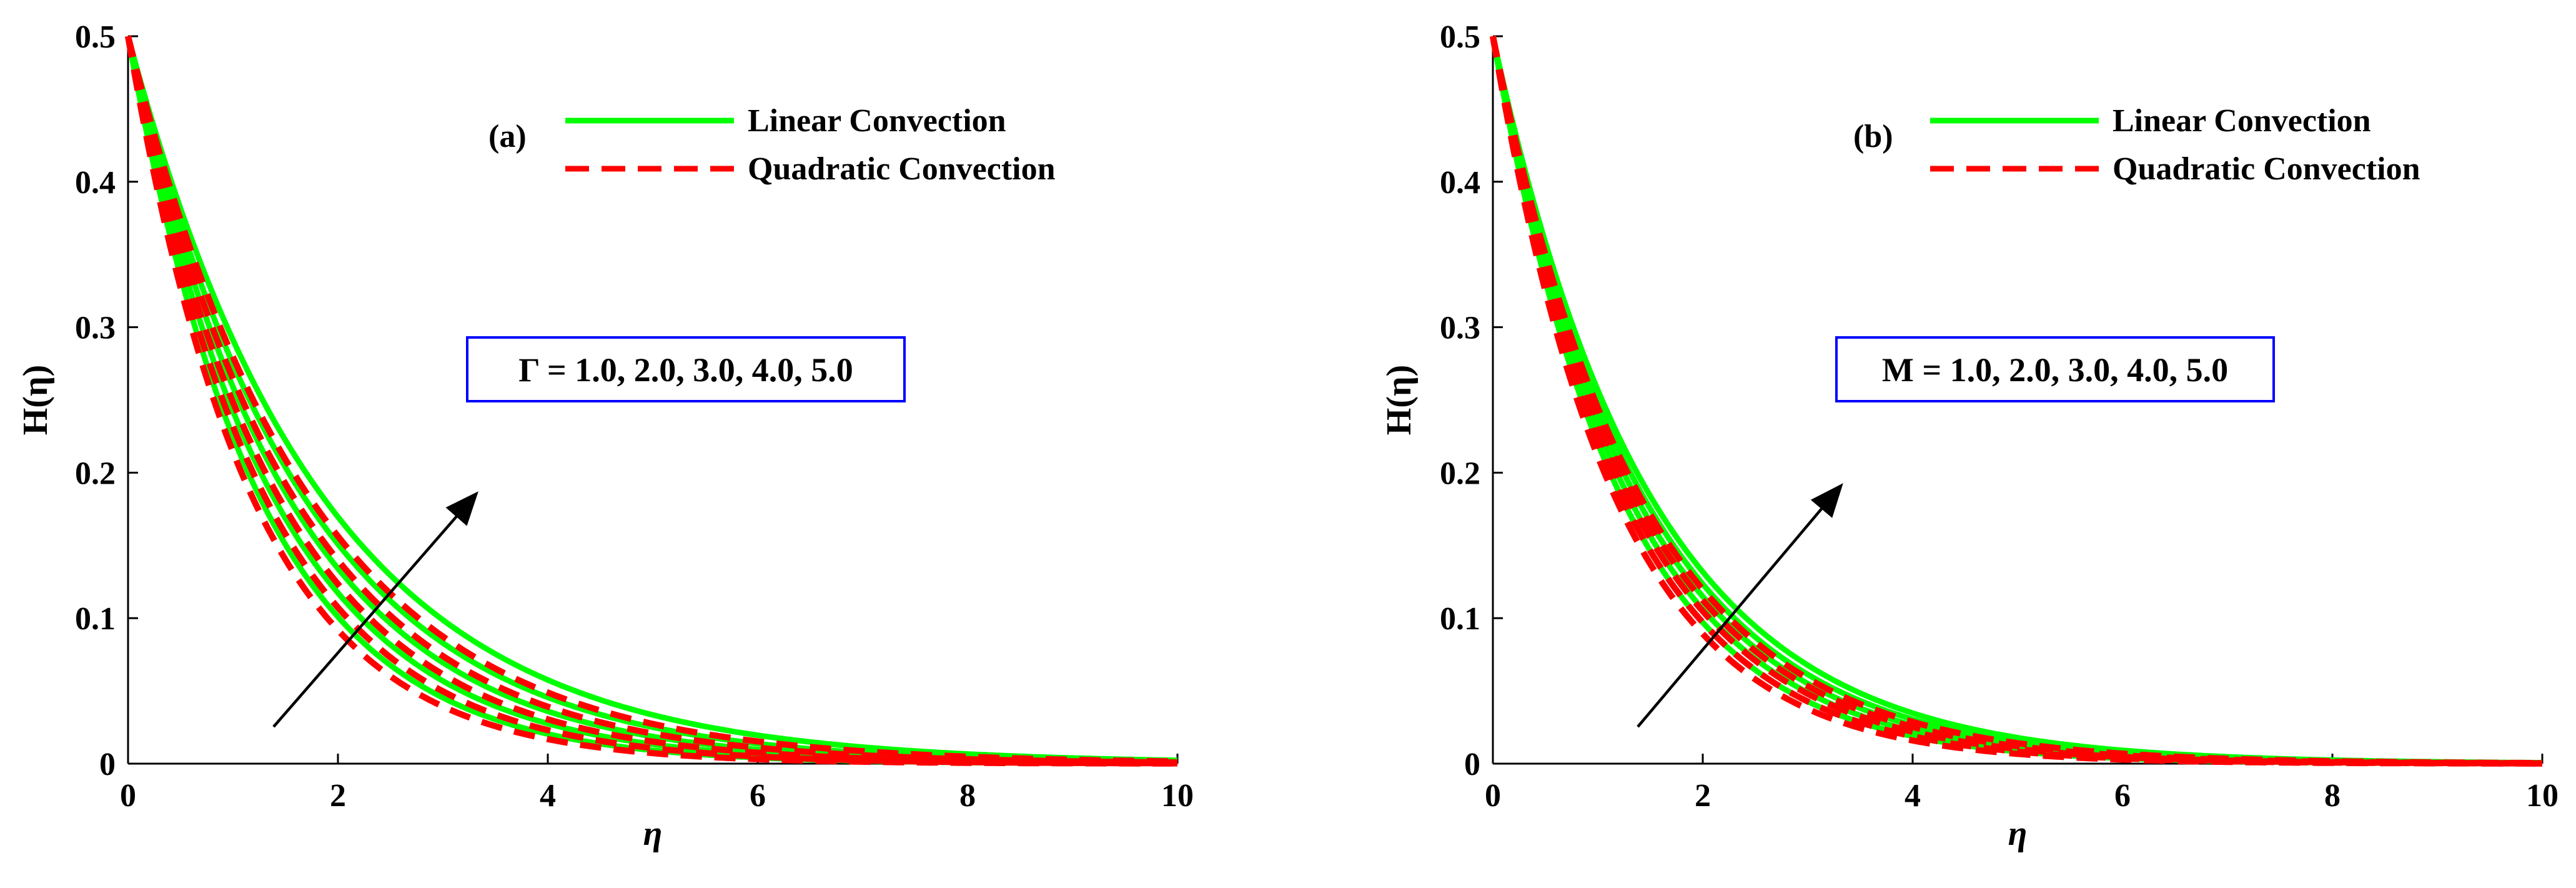  What do you see at coordinates (507, 136) in the screenshot?
I see `panel-label: (a)` at bounding box center [507, 136].